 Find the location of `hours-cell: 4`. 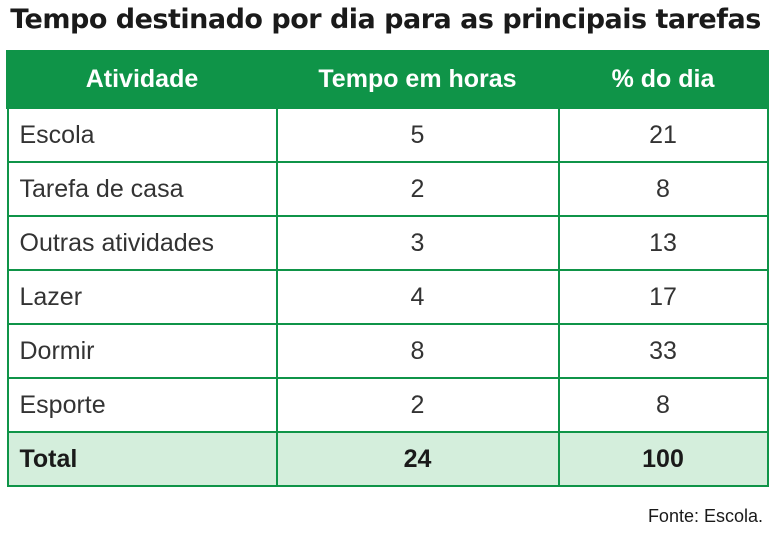

hours-cell: 4 is located at coordinates (417, 297).